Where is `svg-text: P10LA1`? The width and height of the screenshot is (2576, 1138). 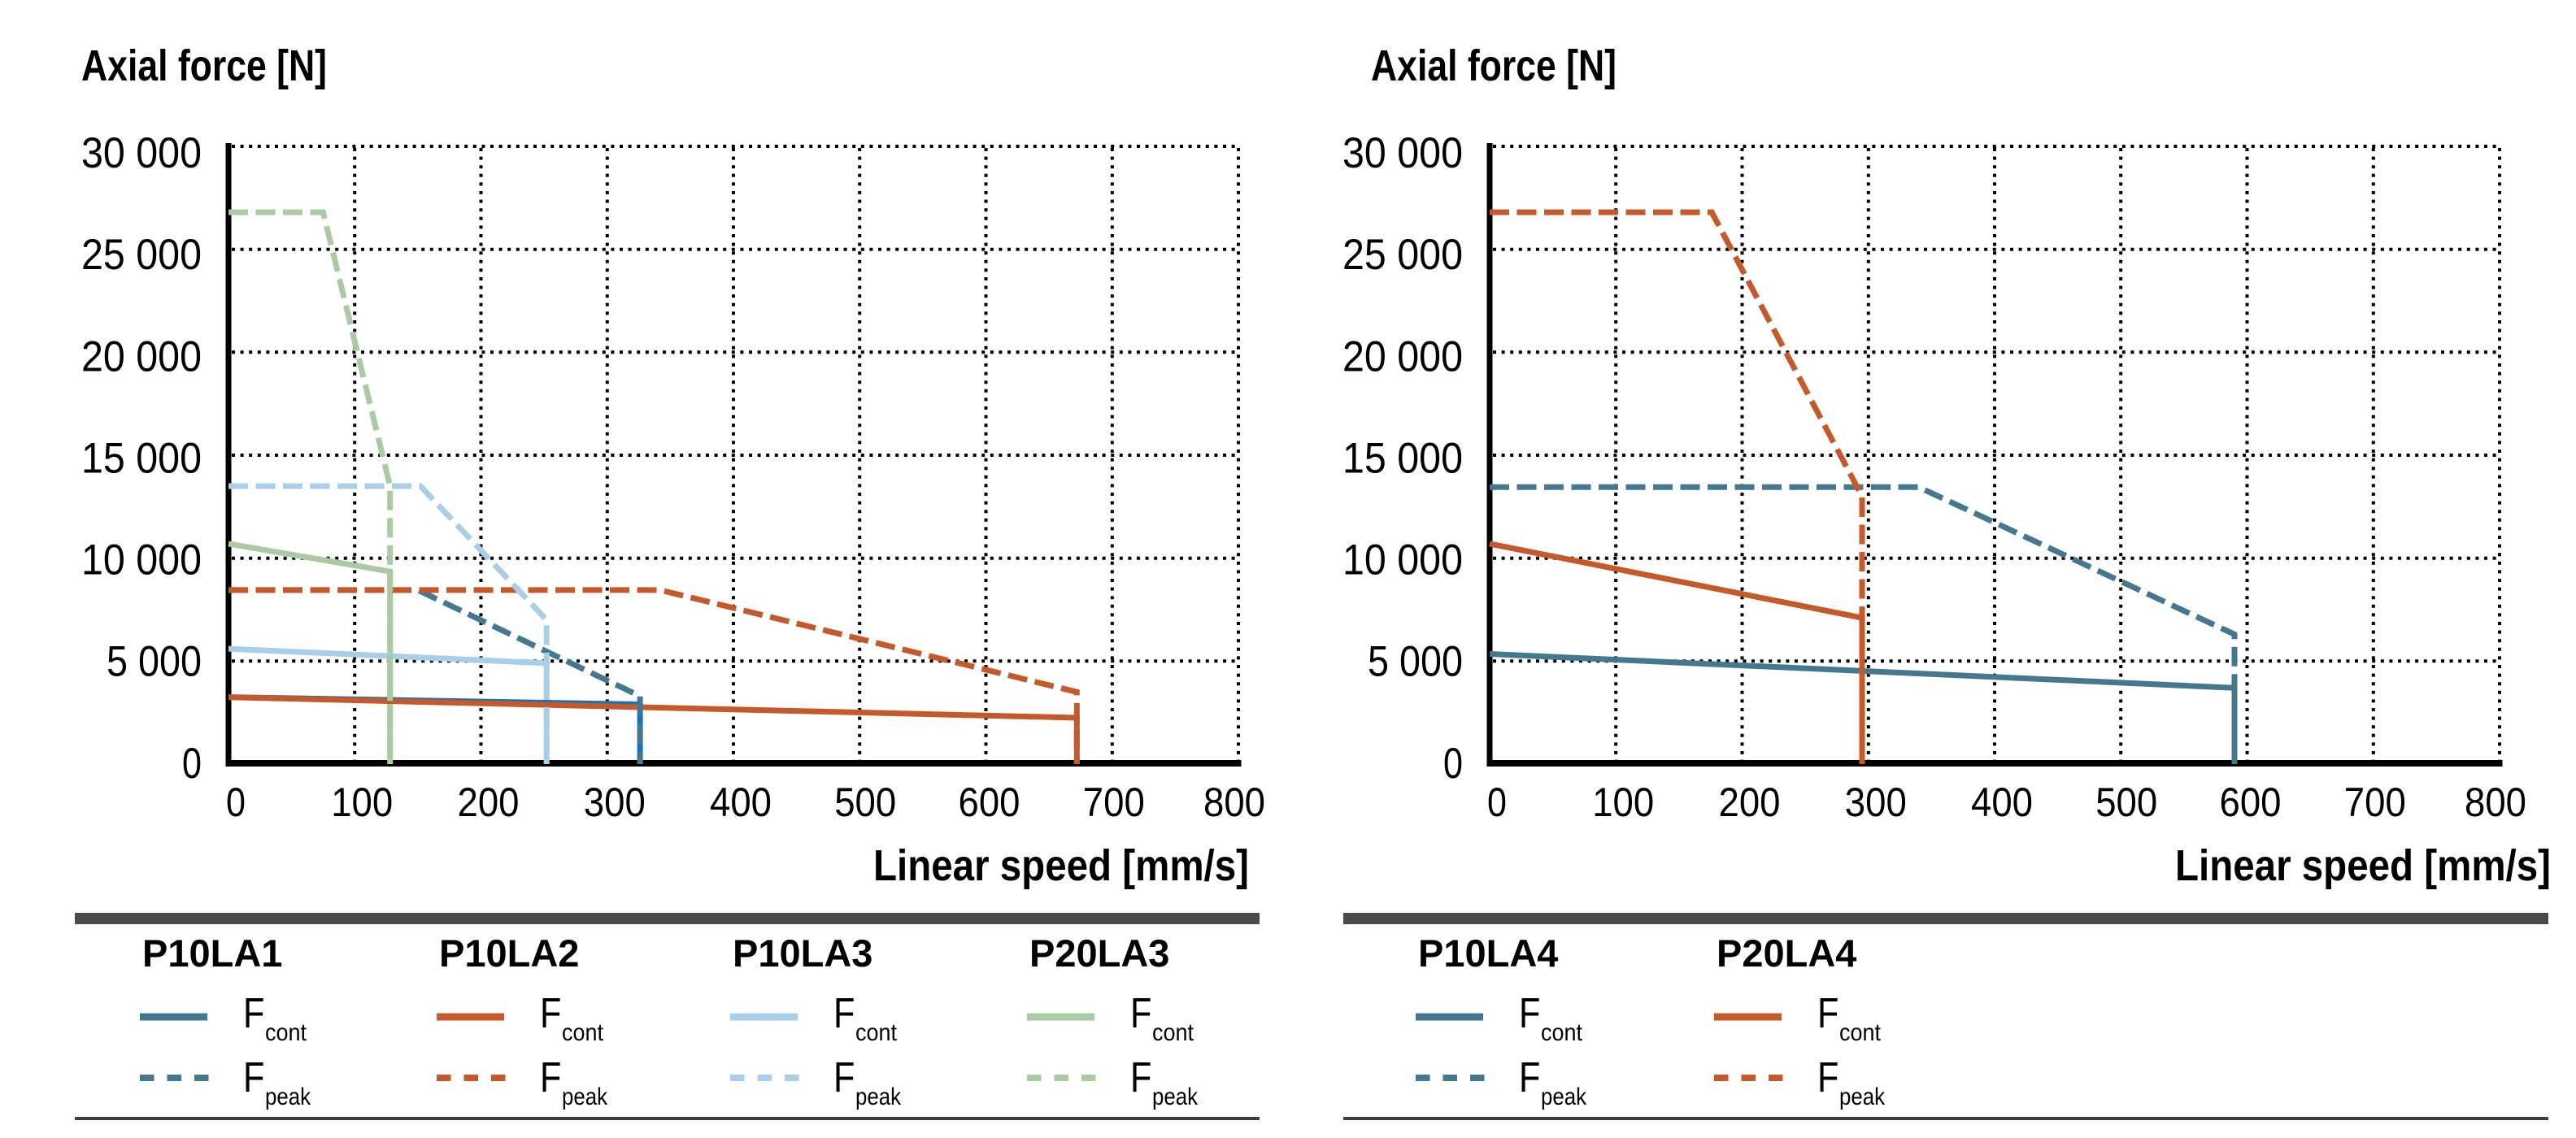 svg-text: P10LA1 is located at coordinates (212, 953).